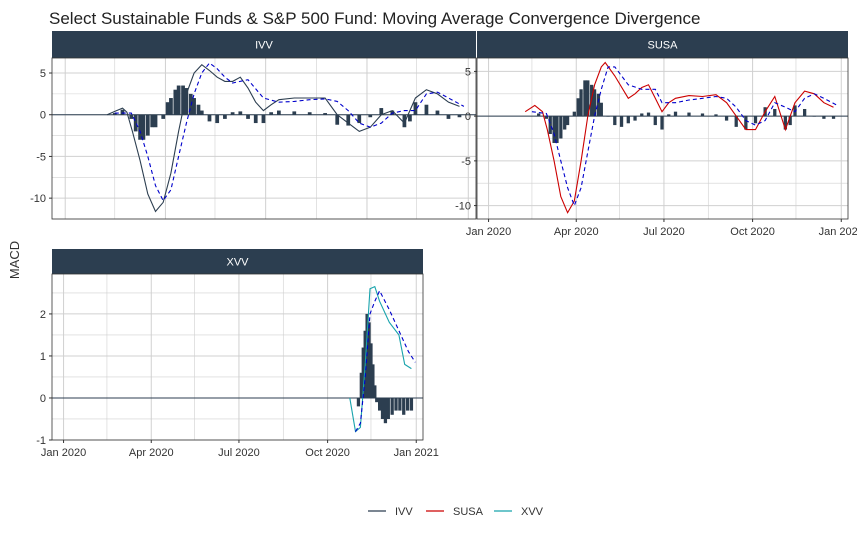 The height and width of the screenshot is (537, 857). Describe the element at coordinates (151, 453) in the screenshot. I see `x-tick-label: Apr 2020` at that location.